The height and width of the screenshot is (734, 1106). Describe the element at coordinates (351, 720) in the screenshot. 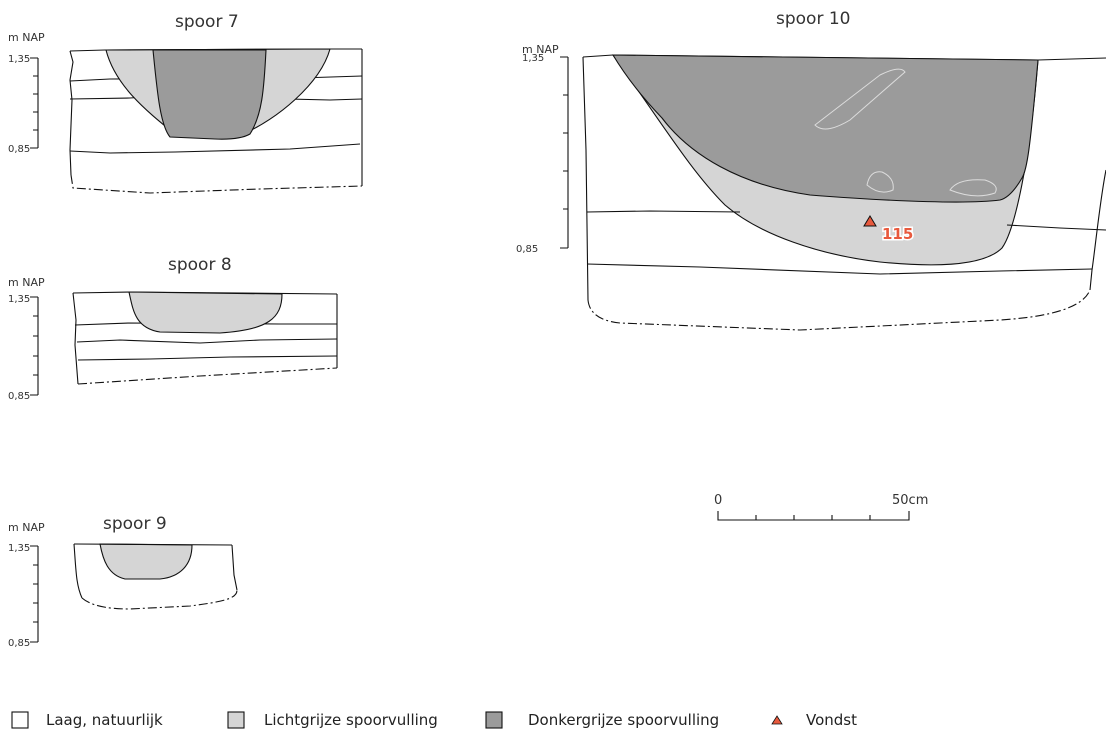

I see `legend-label: Lichtgrijze spoorvulling` at that location.